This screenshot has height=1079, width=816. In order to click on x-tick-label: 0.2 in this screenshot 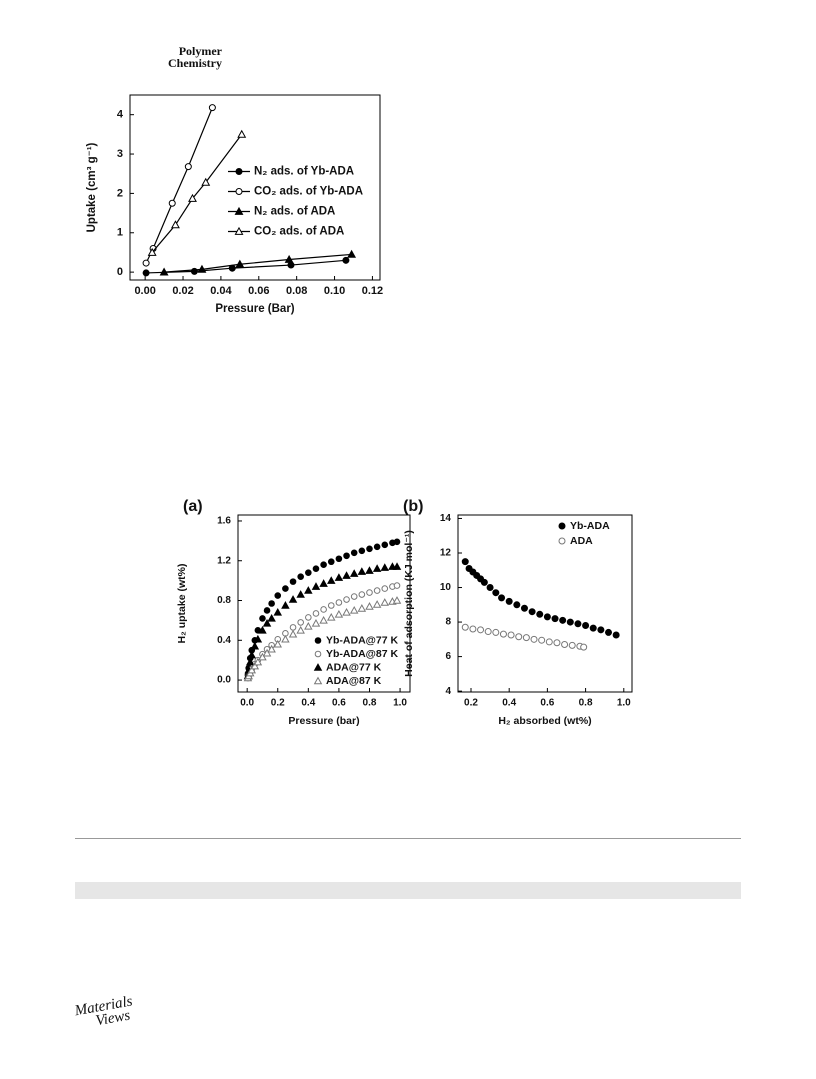, I will do `click(471, 703)`.